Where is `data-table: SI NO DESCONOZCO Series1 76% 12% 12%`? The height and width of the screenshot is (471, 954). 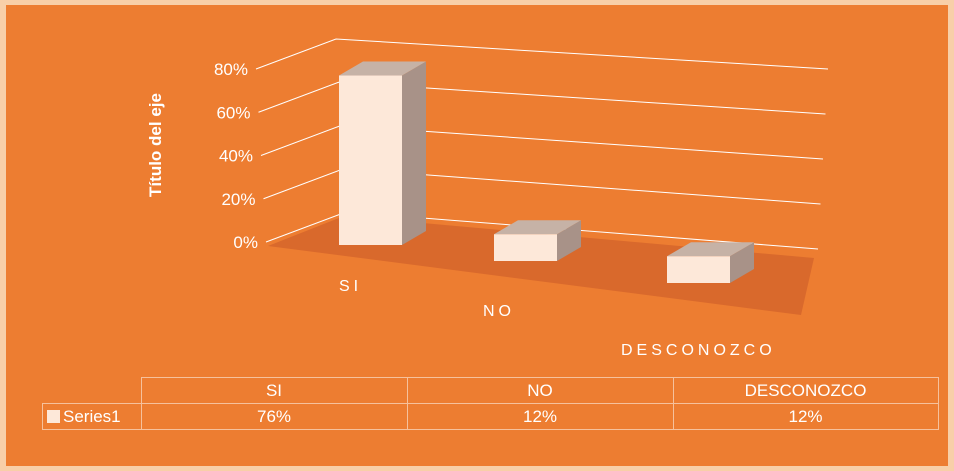 data-table: SI NO DESCONOZCO Series1 76% 12% 12% is located at coordinates (490, 403).